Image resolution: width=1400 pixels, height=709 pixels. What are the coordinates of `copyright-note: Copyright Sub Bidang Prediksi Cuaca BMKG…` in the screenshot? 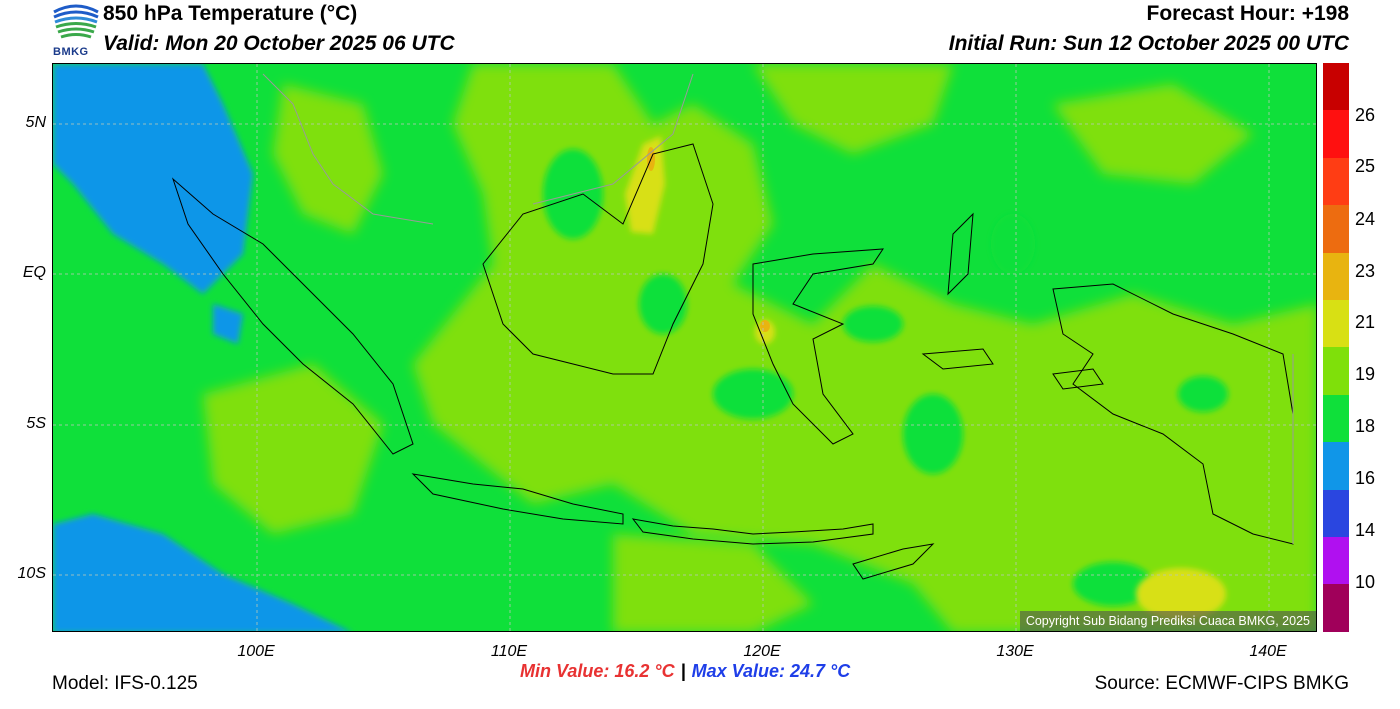 It's located at (1167, 621).